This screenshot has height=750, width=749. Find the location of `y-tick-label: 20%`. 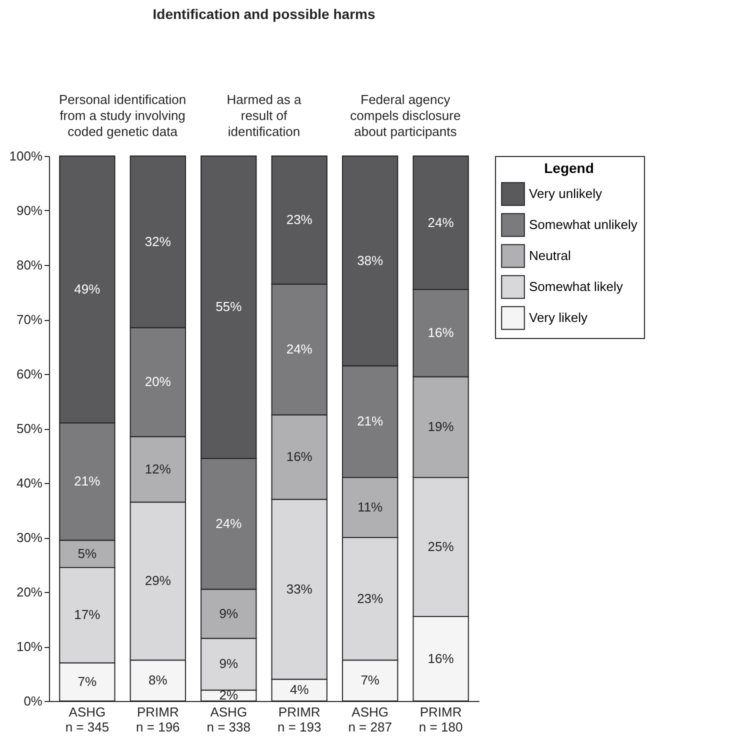

y-tick-label: 20% is located at coordinates (29, 592).